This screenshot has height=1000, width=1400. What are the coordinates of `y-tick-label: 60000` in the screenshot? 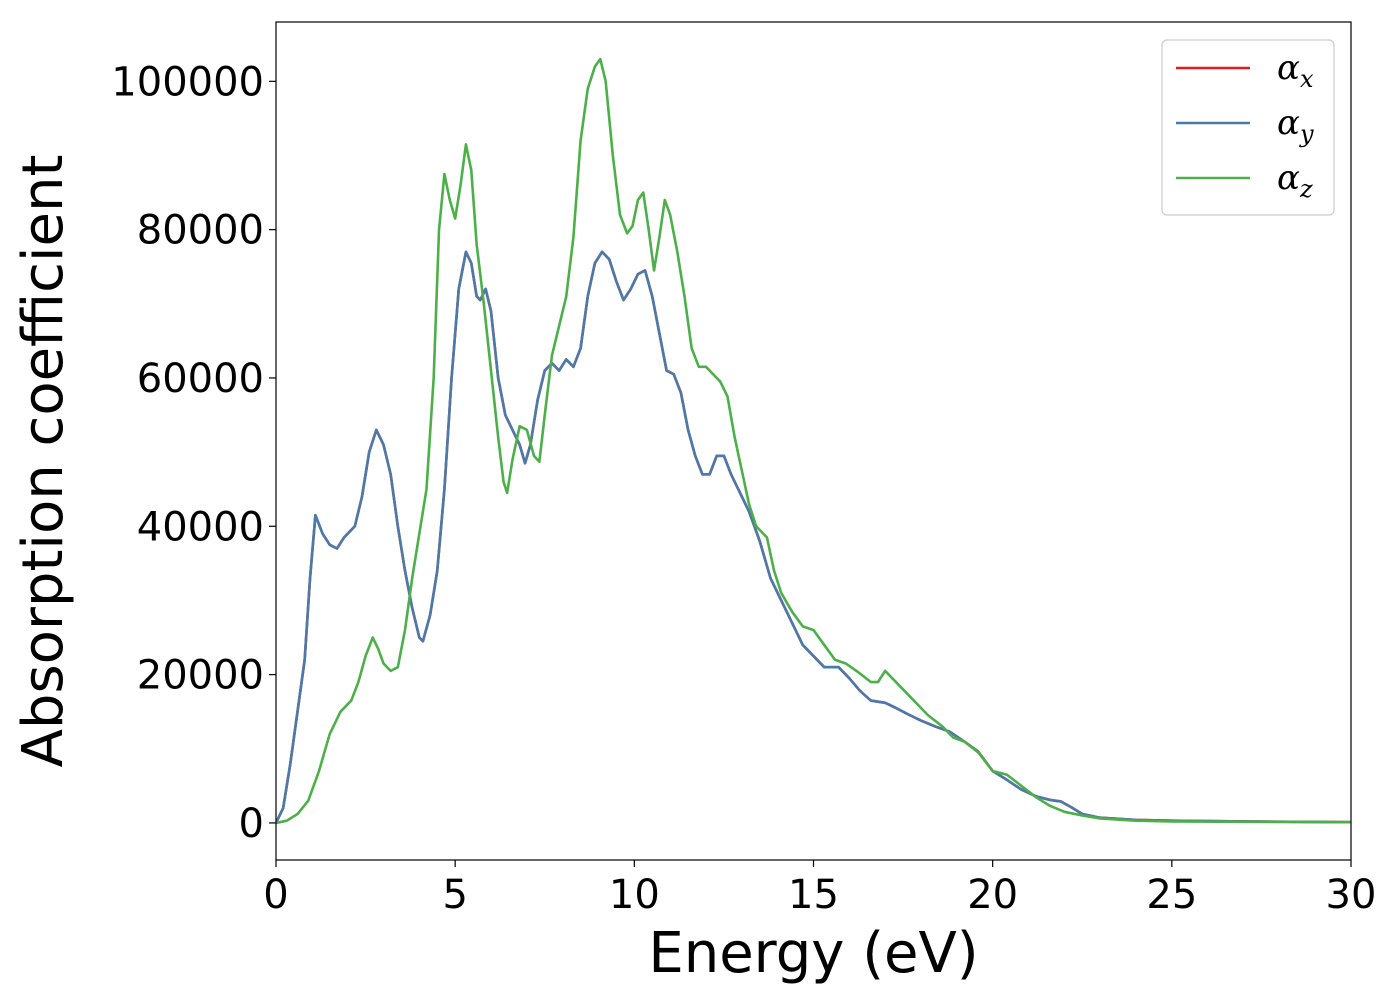 It's located at (200, 379).